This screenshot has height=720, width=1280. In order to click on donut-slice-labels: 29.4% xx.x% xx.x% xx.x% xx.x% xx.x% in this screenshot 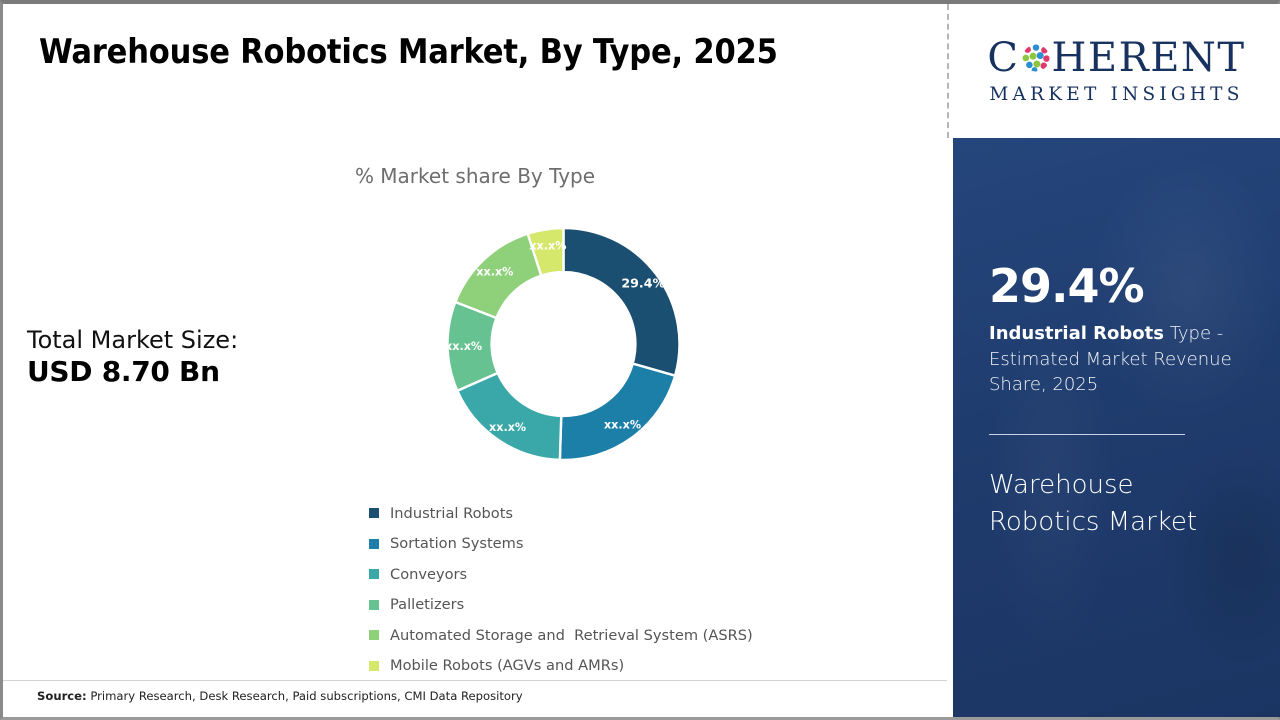, I will do `click(555, 336)`.